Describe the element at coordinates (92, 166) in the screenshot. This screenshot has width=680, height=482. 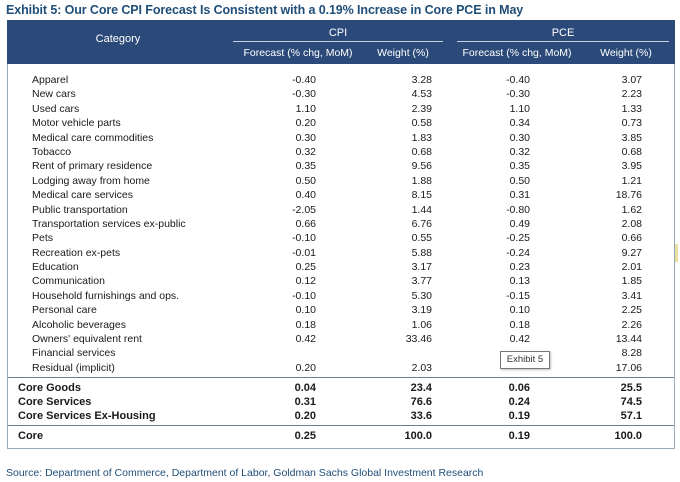
I see `row-category: Rent of primary residence` at that location.